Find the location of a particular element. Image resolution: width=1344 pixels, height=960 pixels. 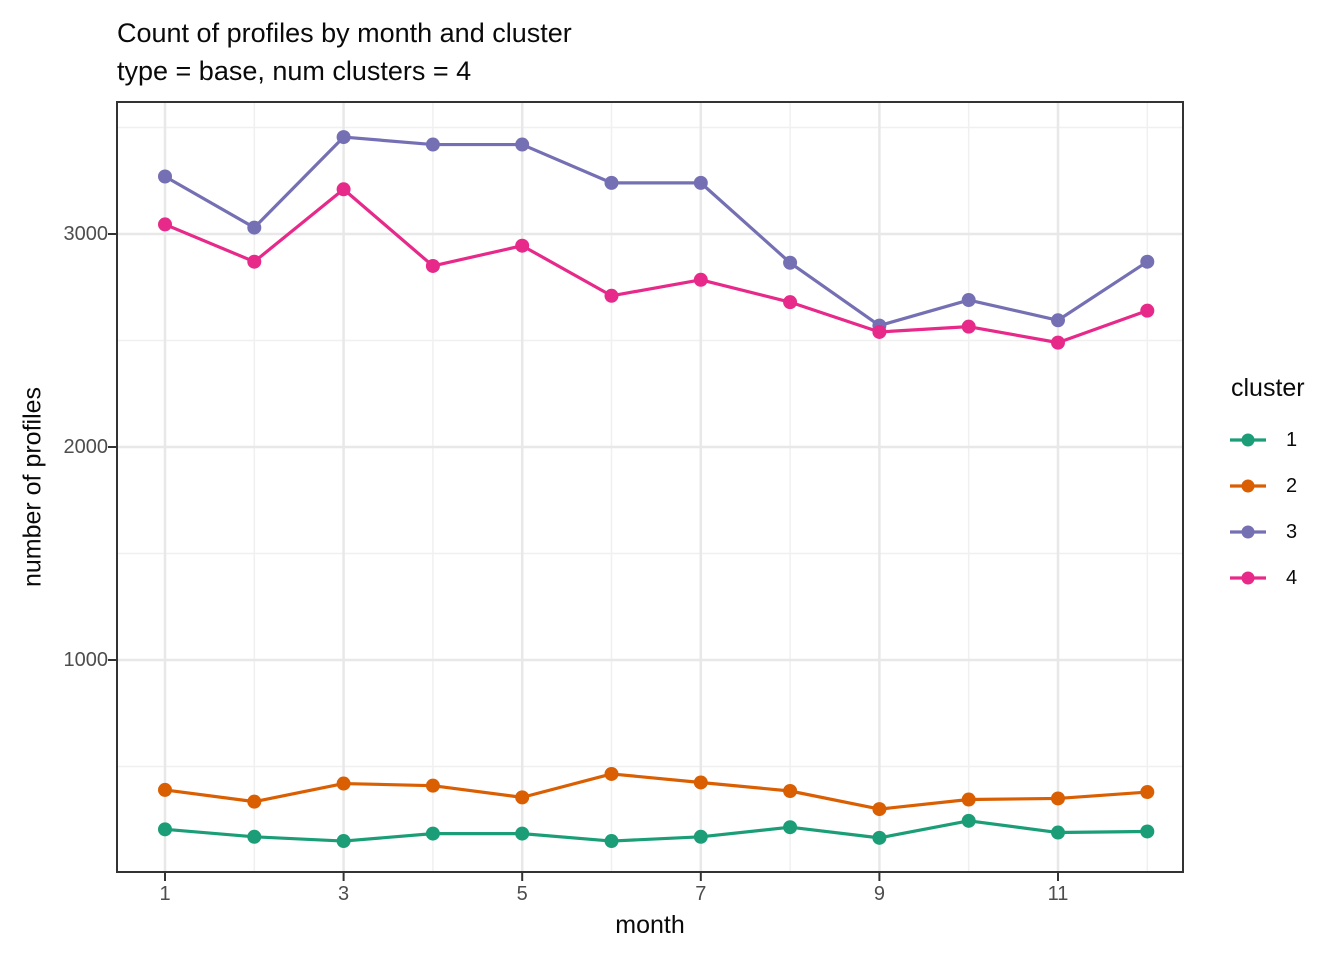

y-tick-label-1000: 1000 is located at coordinates (86, 660).